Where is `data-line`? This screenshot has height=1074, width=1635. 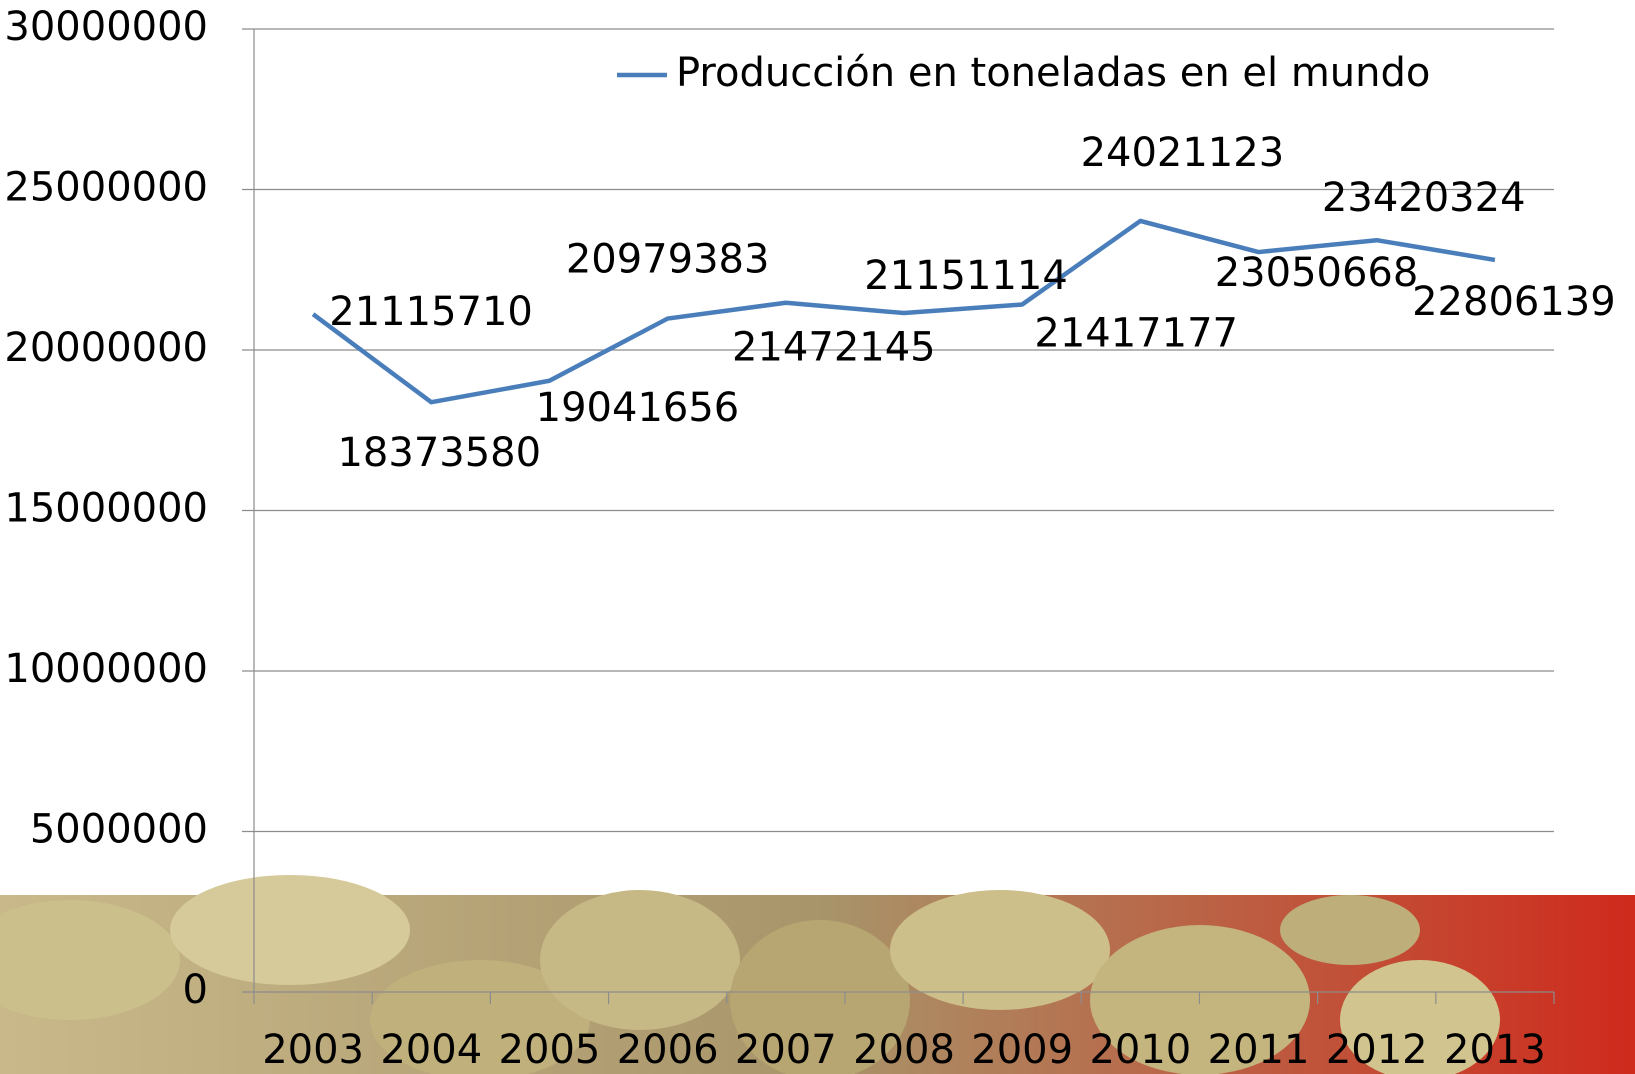
data-line is located at coordinates (903, 311).